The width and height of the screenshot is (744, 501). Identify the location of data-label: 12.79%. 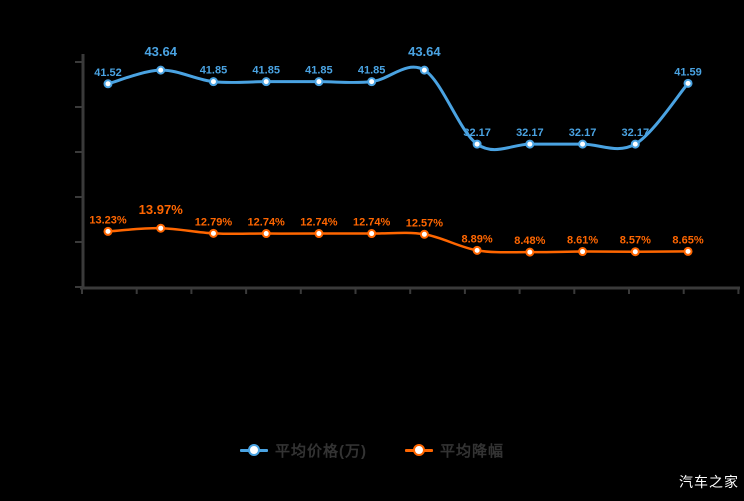
(214, 222).